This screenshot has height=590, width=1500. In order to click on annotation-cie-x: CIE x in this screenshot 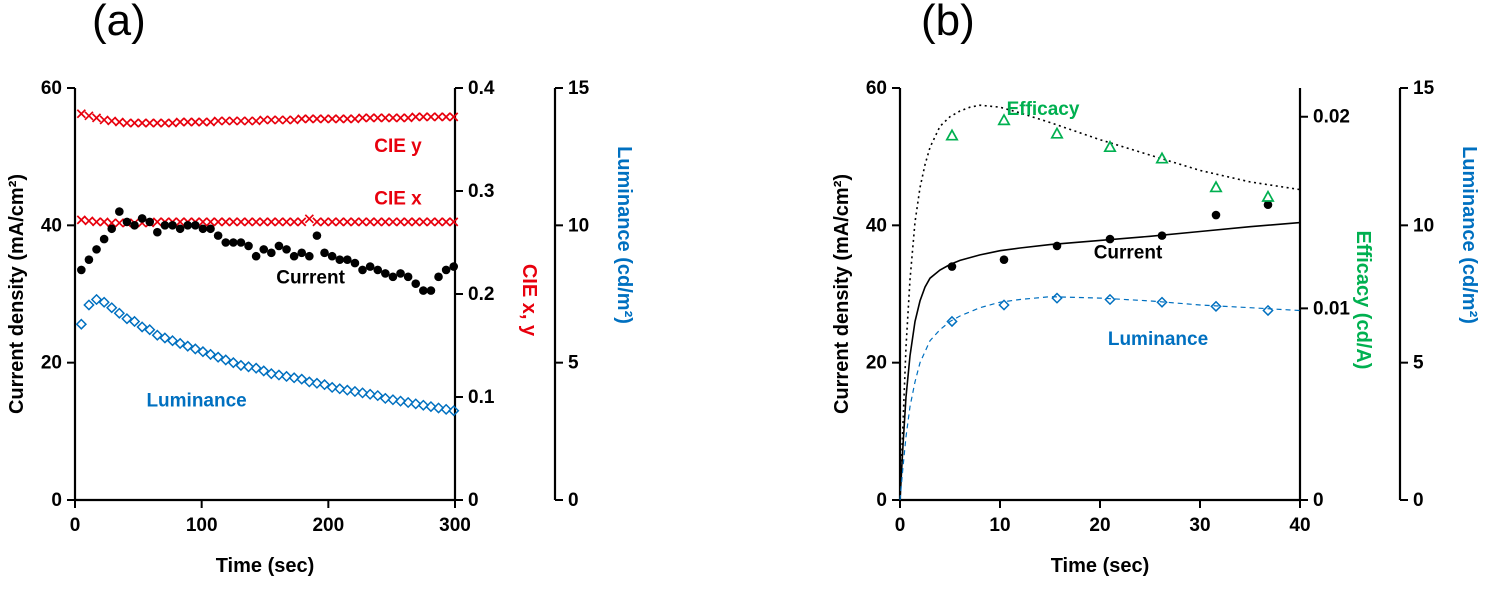, I will do `click(398, 198)`.